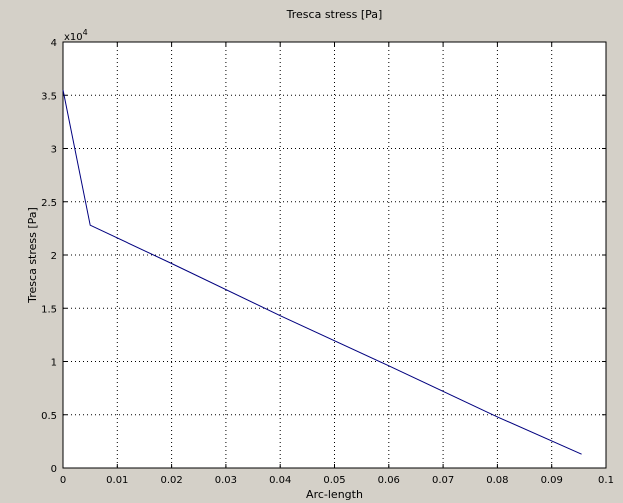 The height and width of the screenshot is (503, 623). Describe the element at coordinates (117, 480) in the screenshot. I see `x-tick-label: 0.01` at that location.